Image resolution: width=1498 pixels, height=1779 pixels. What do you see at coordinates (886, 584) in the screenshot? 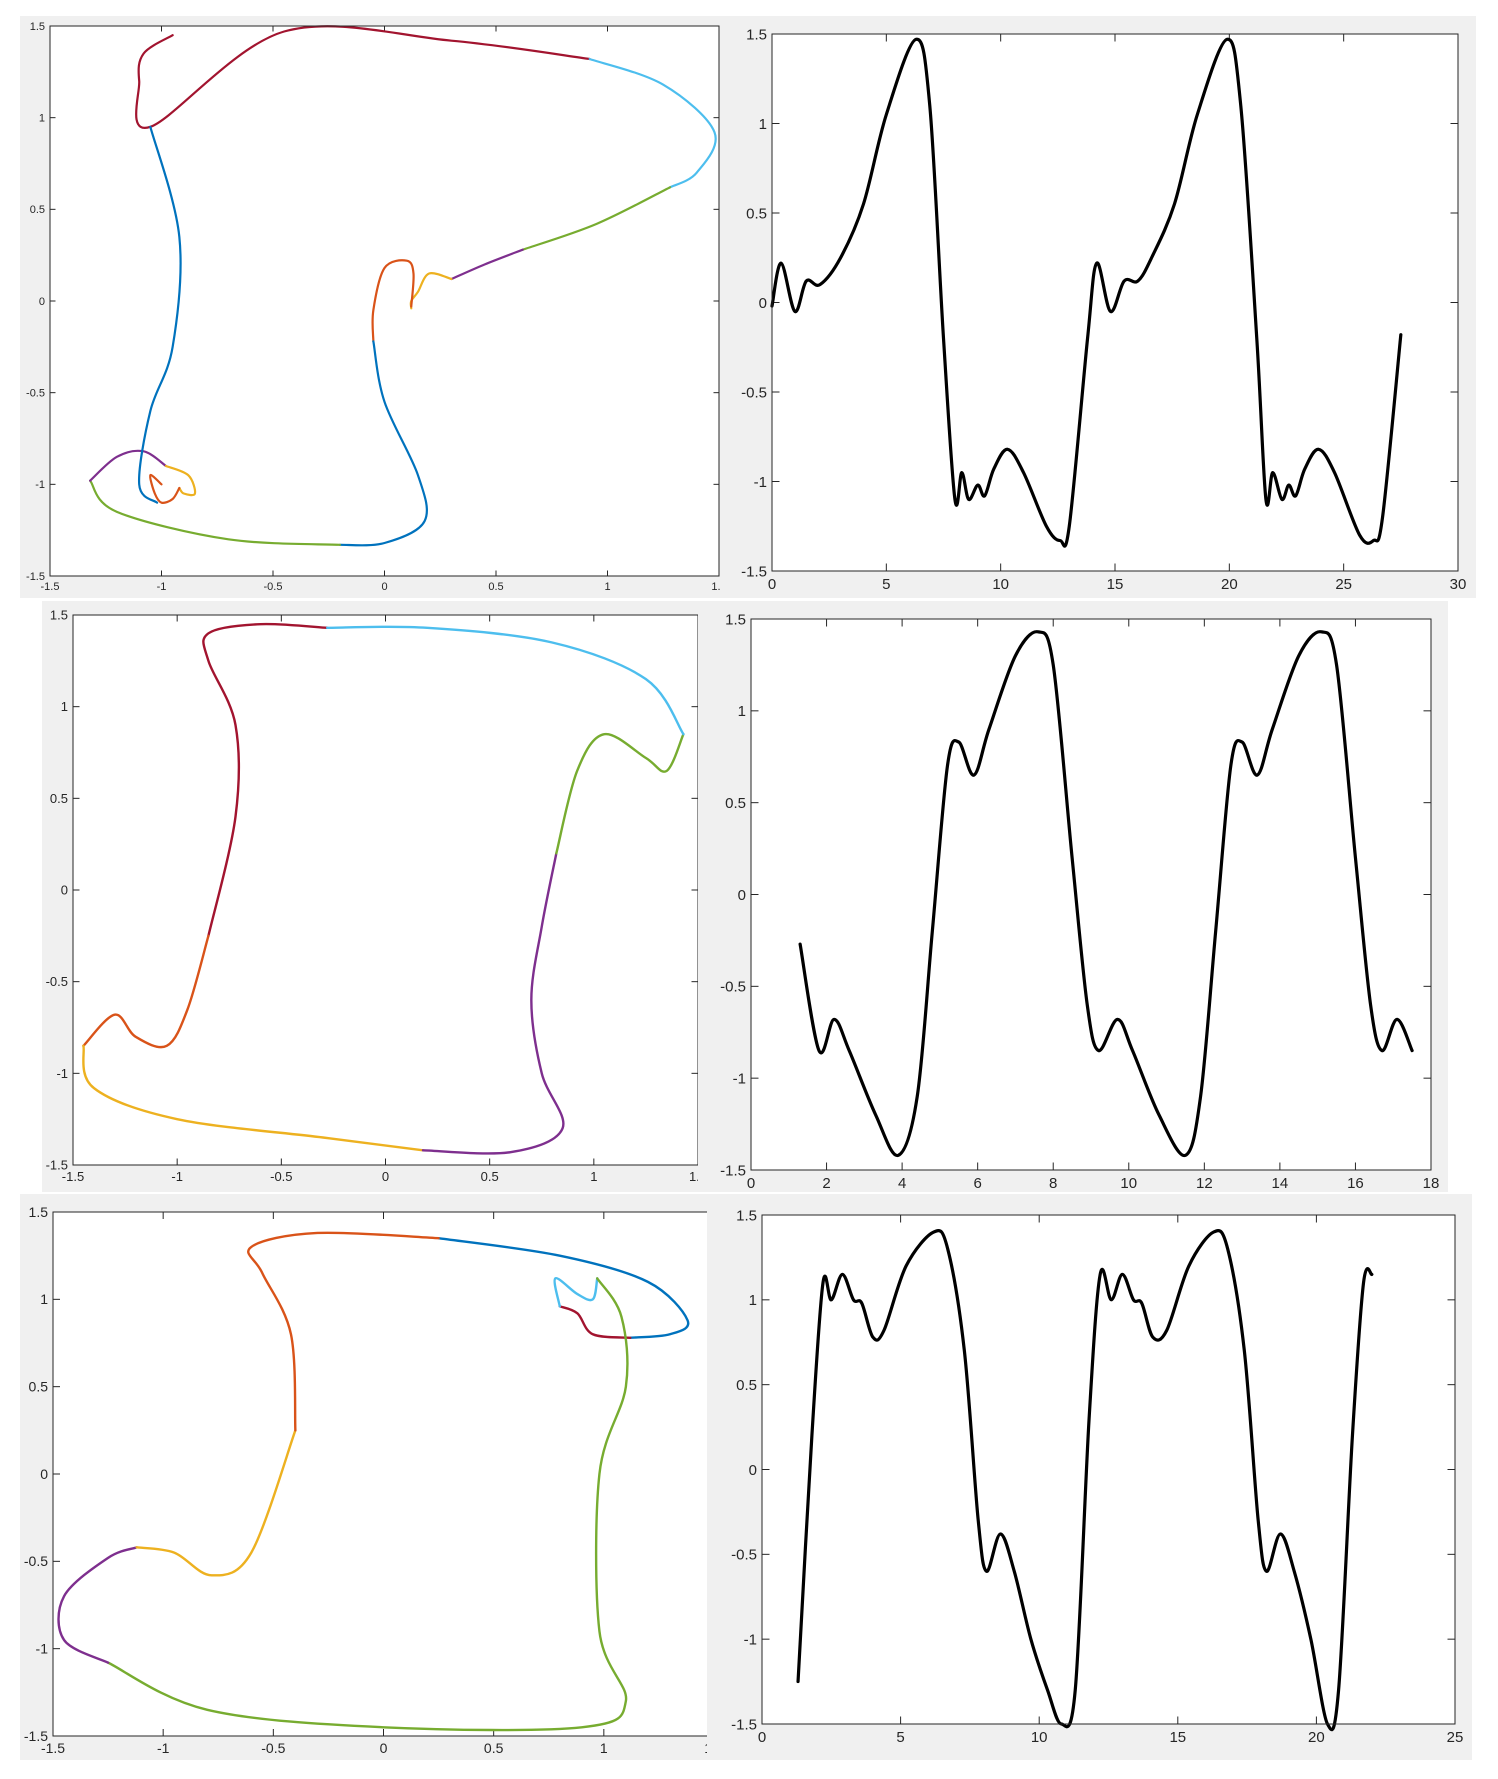
I see `x-tick-label: 5` at bounding box center [886, 584].